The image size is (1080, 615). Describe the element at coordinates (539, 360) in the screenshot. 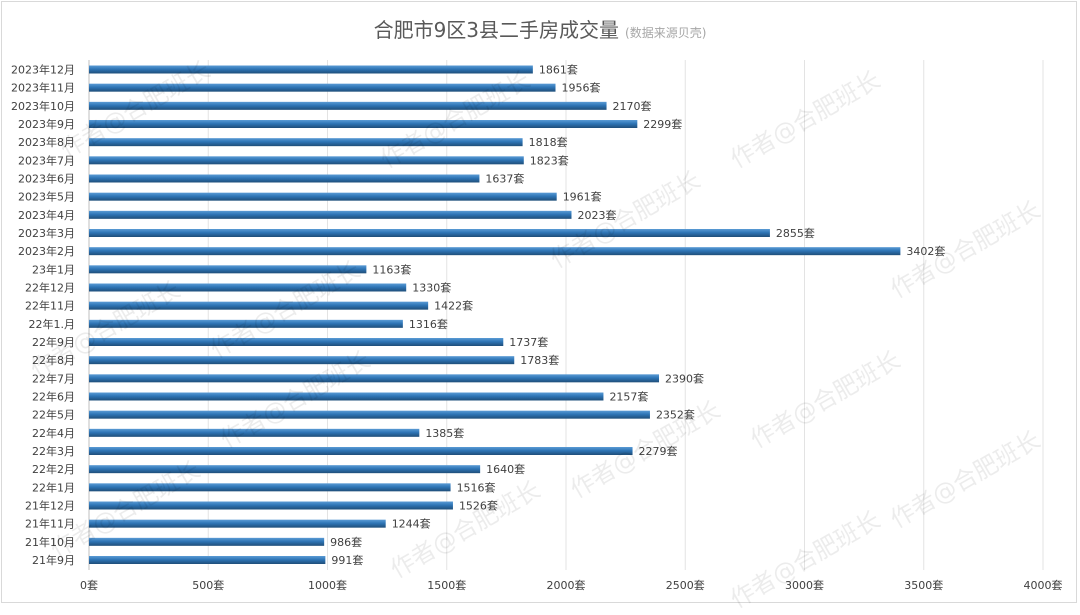

I see `data-label: 1783套` at that location.